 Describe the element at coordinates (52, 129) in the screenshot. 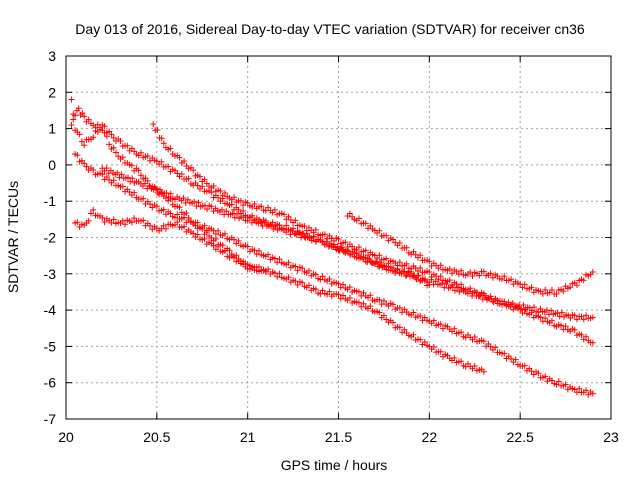

I see `y-tick-label: 1` at that location.